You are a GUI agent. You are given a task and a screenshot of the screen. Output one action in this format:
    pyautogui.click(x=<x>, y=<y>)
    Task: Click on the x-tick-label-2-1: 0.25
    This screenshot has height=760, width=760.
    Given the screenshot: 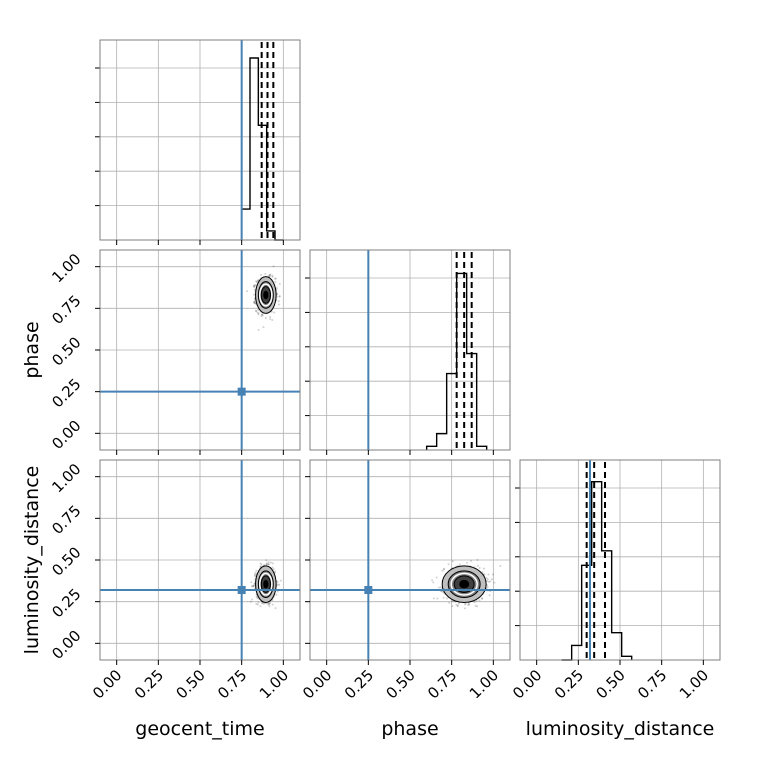 What is the action you would take?
    pyautogui.click(x=569, y=684)
    